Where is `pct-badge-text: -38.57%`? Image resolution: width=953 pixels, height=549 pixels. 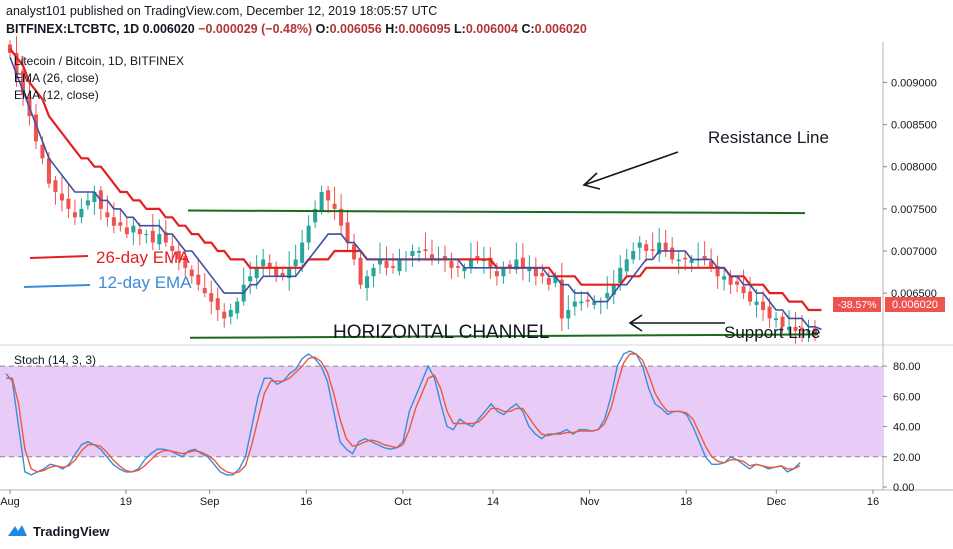
pct-badge-text: -38.57% is located at coordinates (856, 305).